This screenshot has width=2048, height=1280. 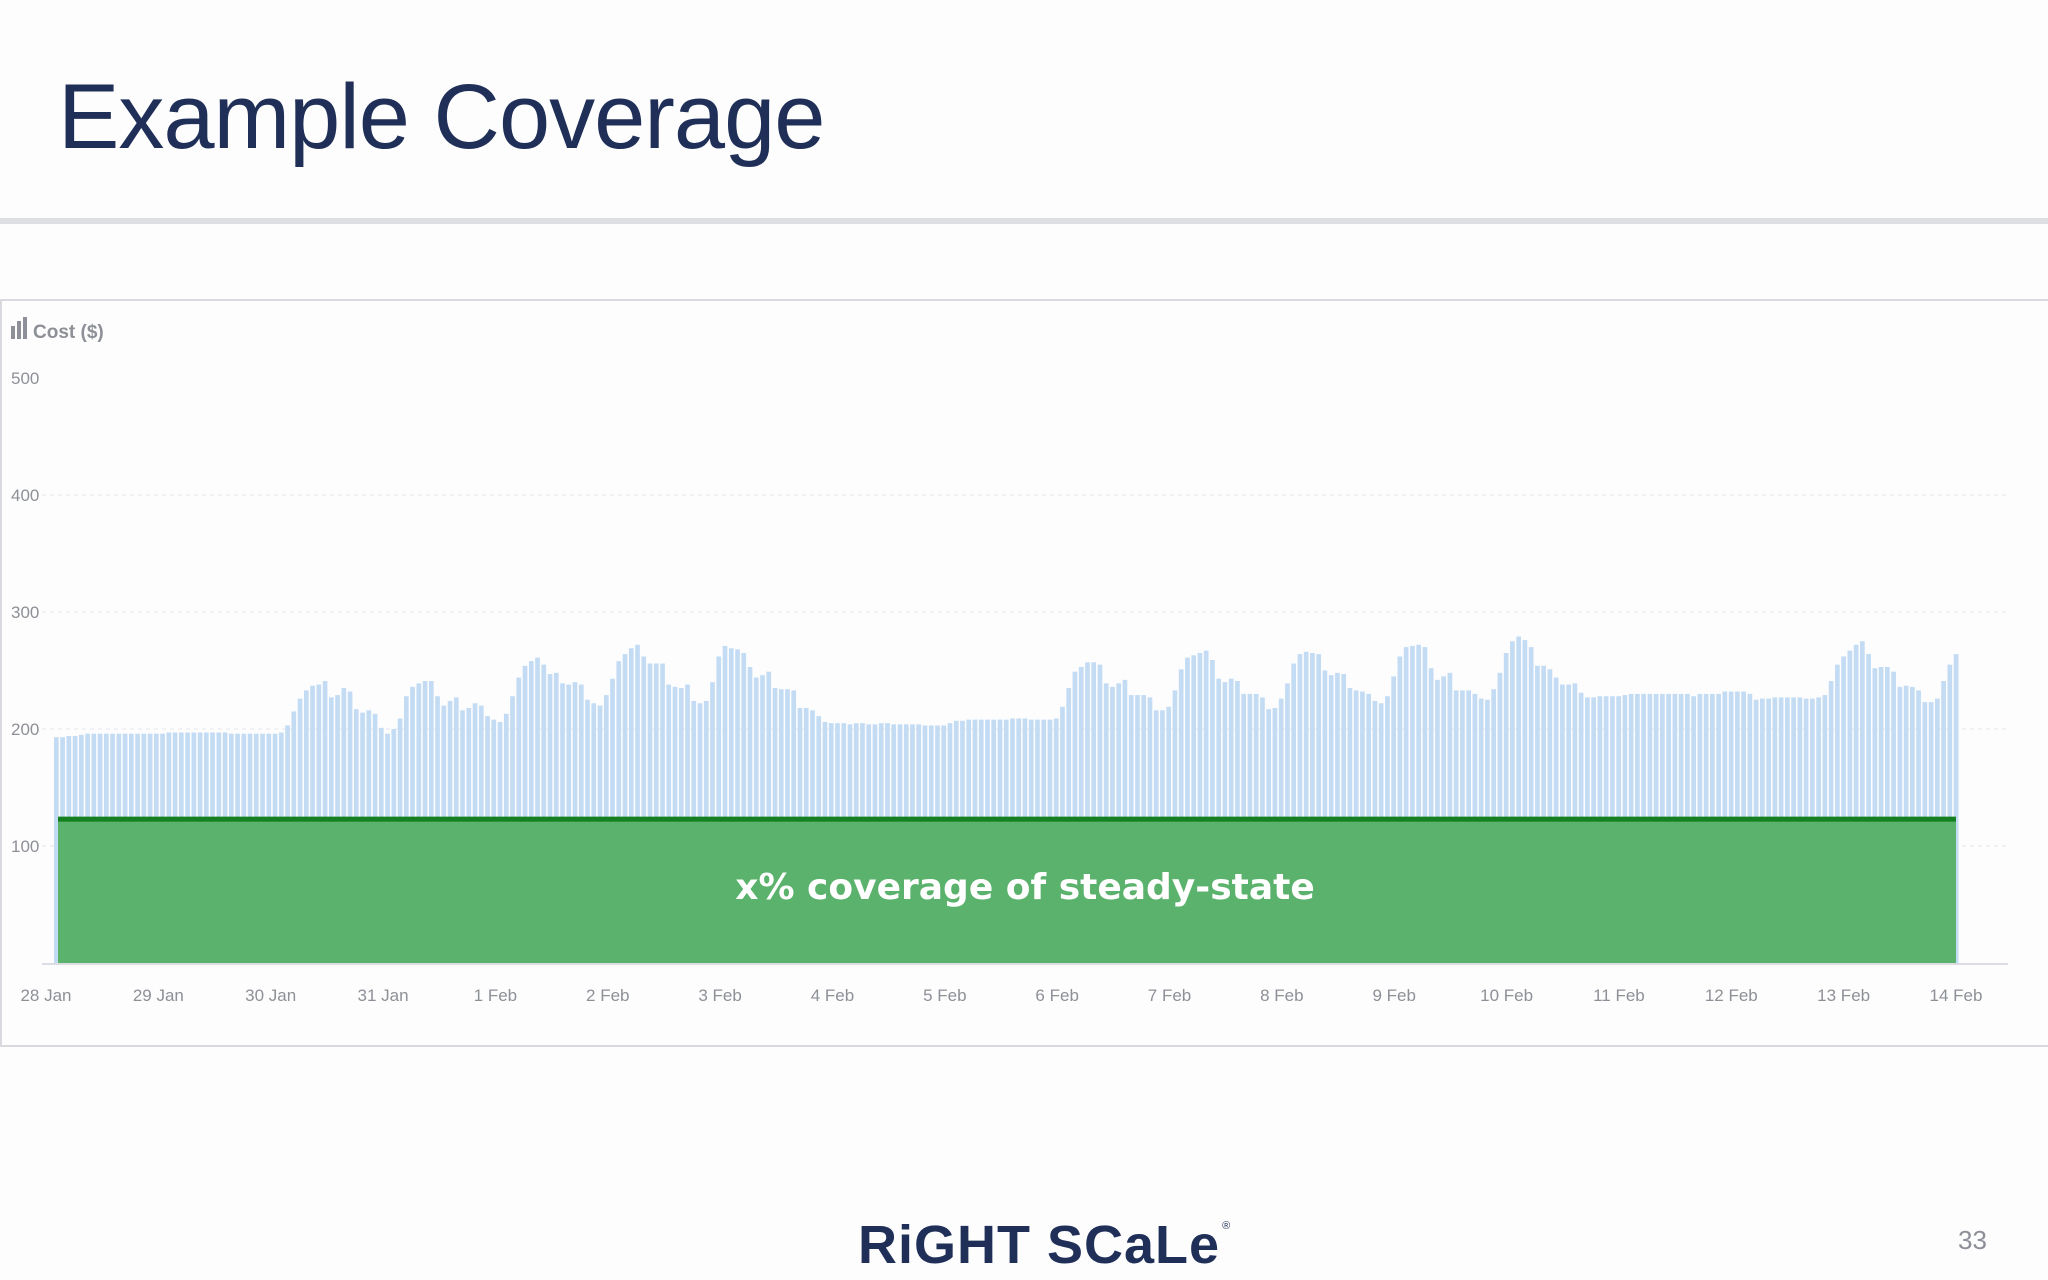 I want to click on coverage-band, so click(x=1007, y=891).